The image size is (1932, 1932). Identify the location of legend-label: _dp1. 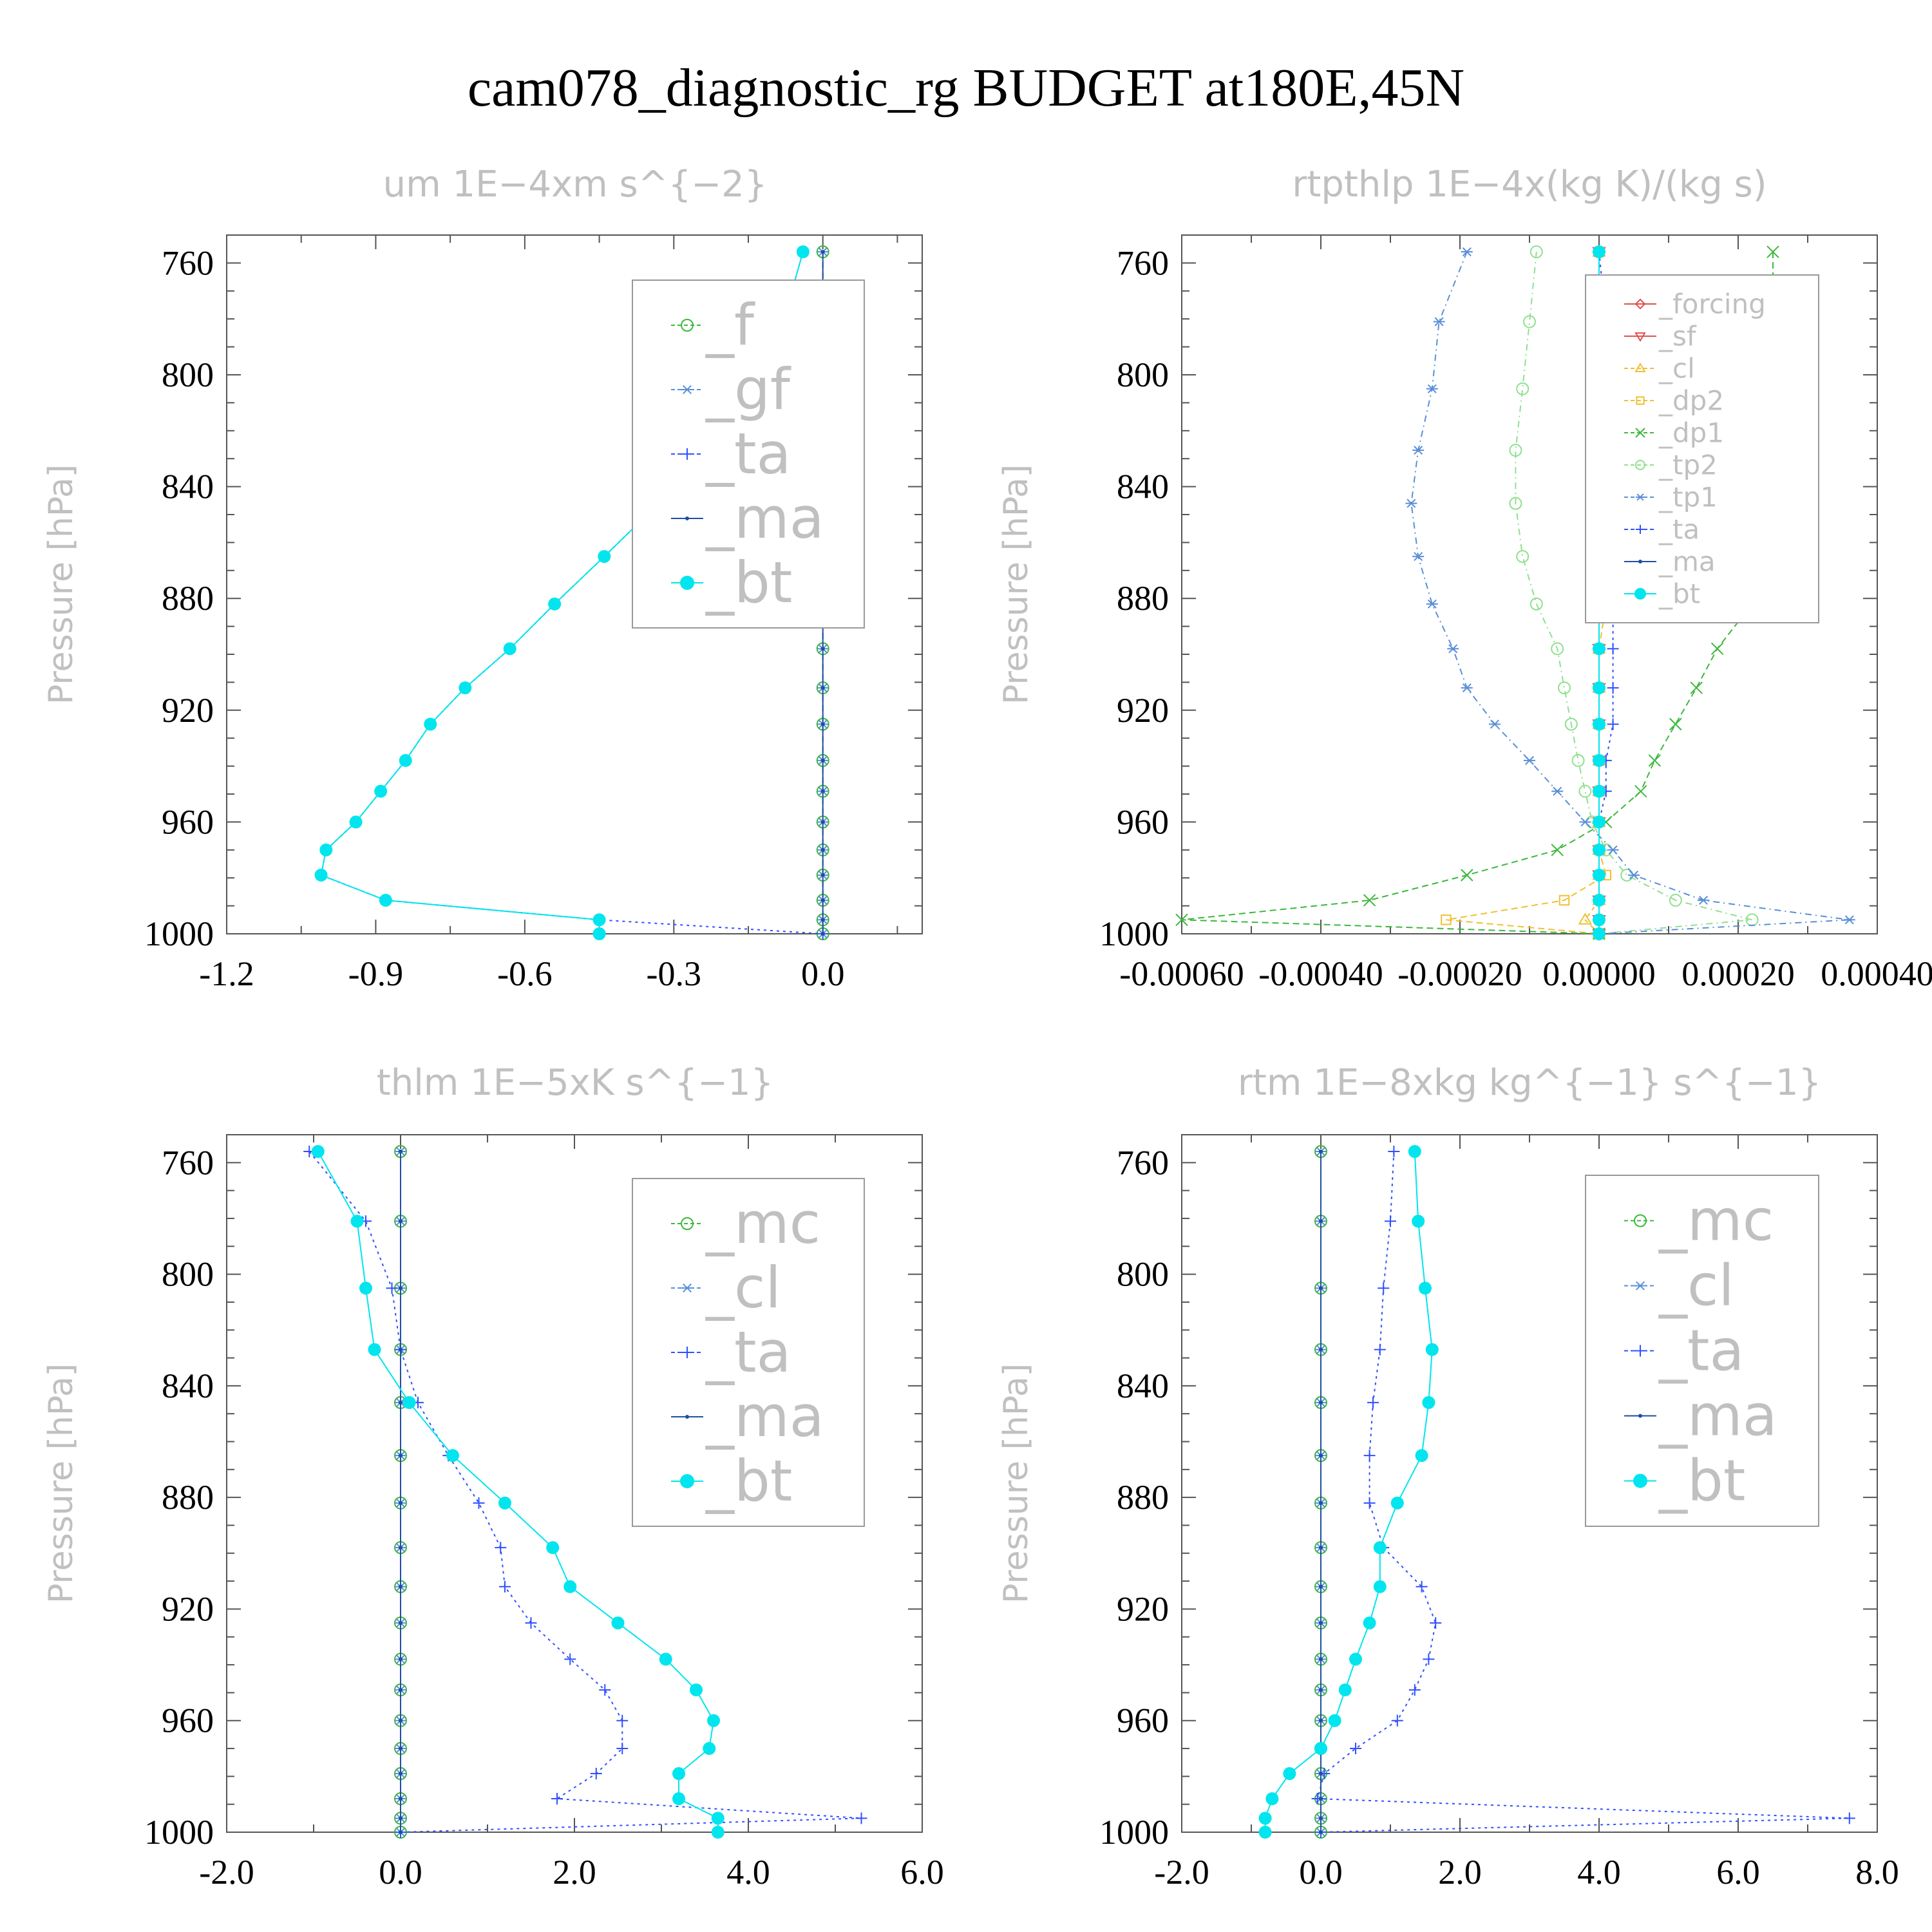
(1691, 432).